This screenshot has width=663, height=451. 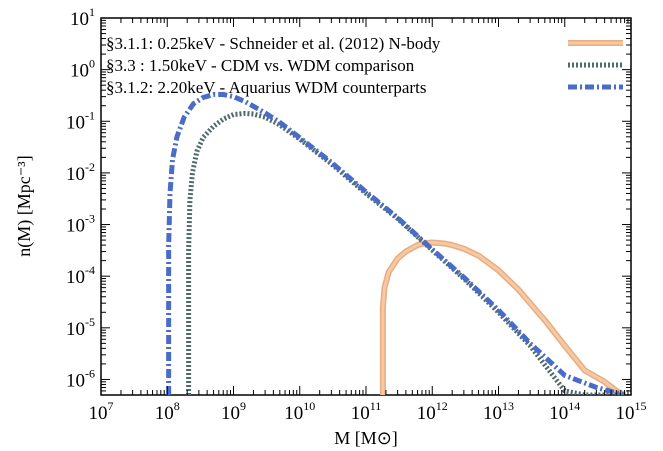 I want to click on y-tick-label: 10⁻², so click(x=80, y=172).